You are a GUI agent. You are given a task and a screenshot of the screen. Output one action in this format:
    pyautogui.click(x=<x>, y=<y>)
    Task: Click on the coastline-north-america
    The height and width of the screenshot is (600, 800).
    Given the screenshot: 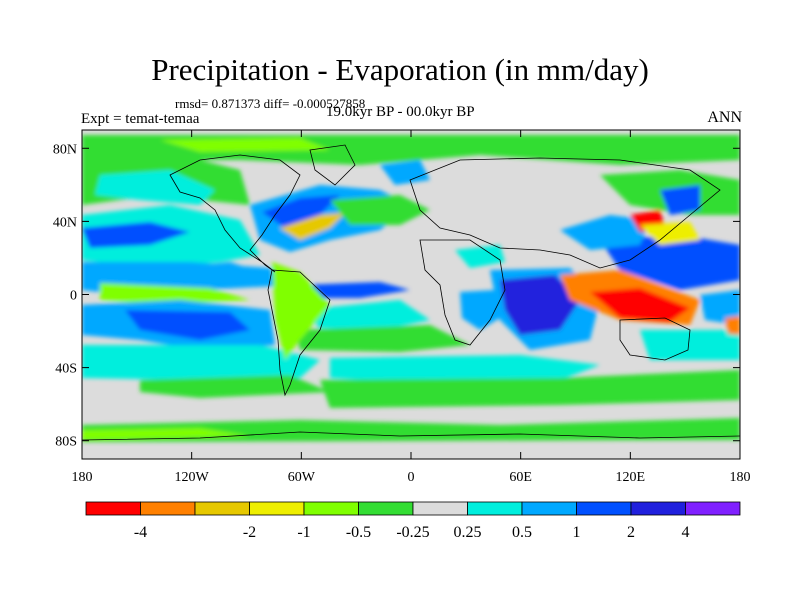 What is the action you would take?
    pyautogui.click(x=235, y=213)
    